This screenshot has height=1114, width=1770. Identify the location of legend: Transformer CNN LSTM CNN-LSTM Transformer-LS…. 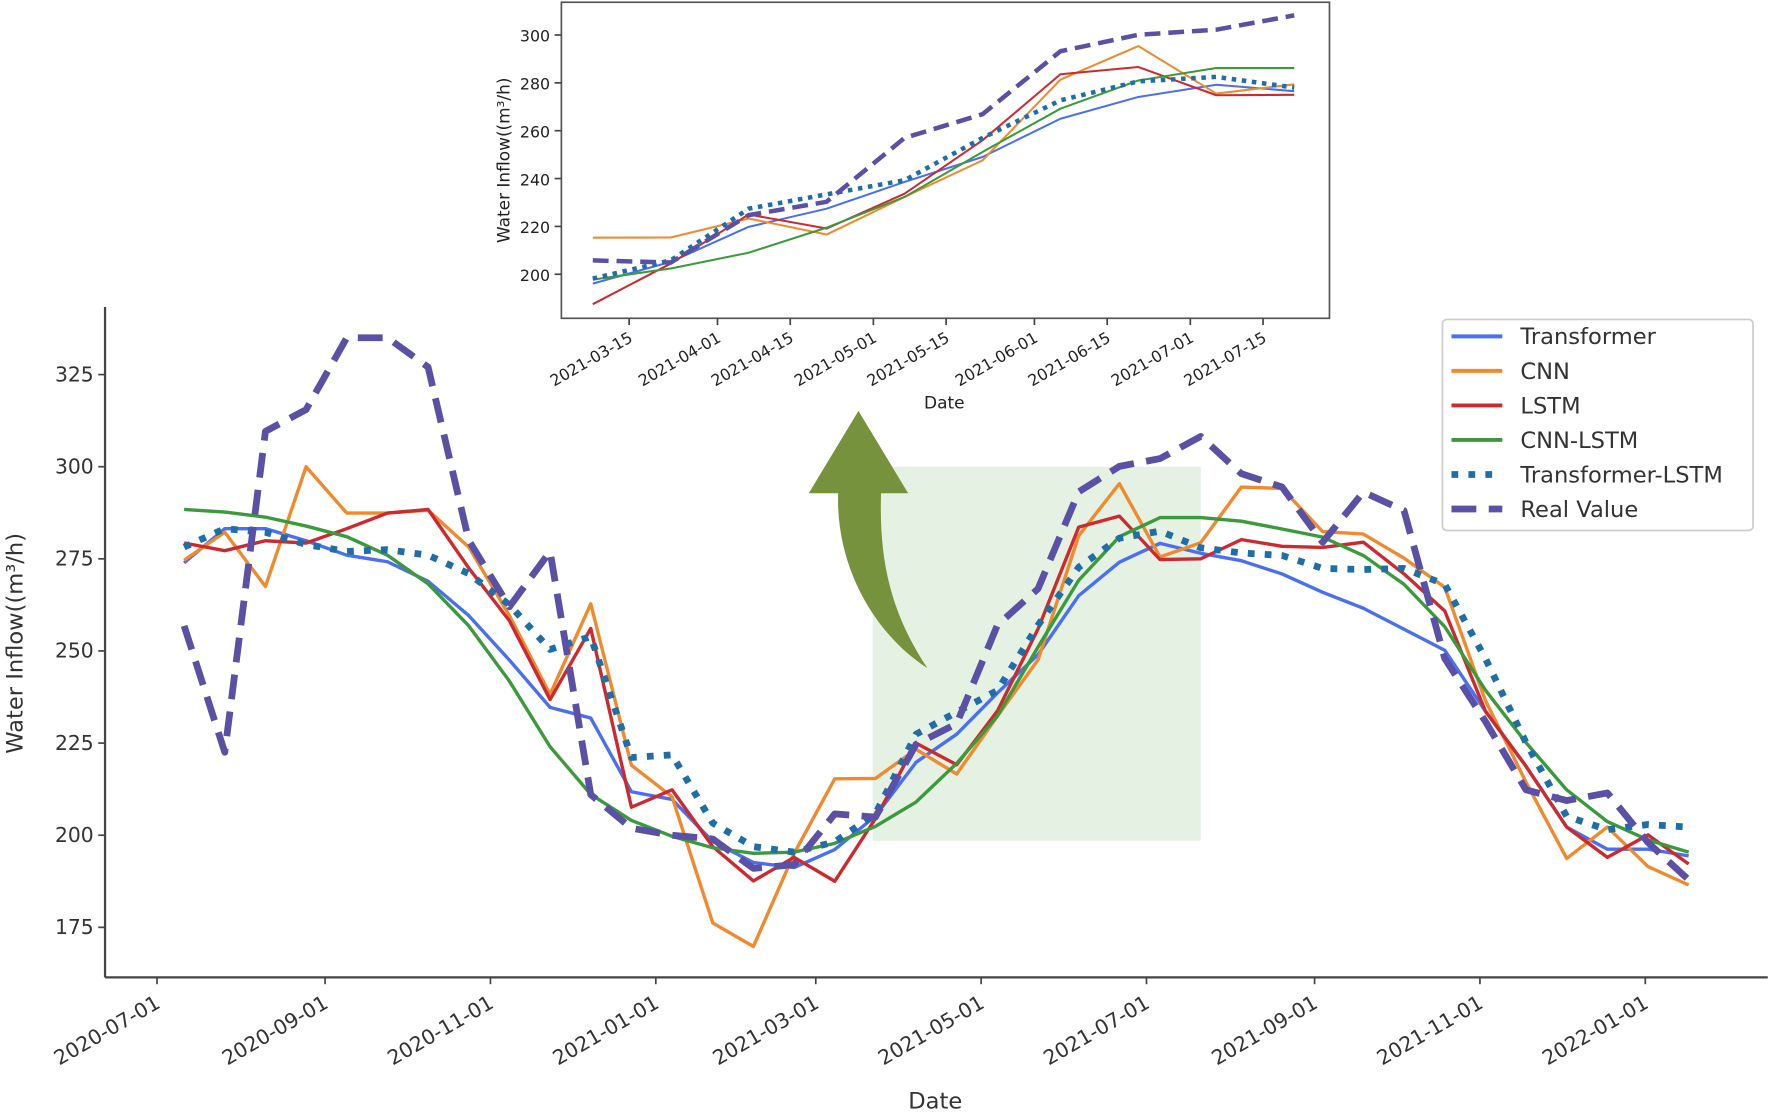
(1597, 425).